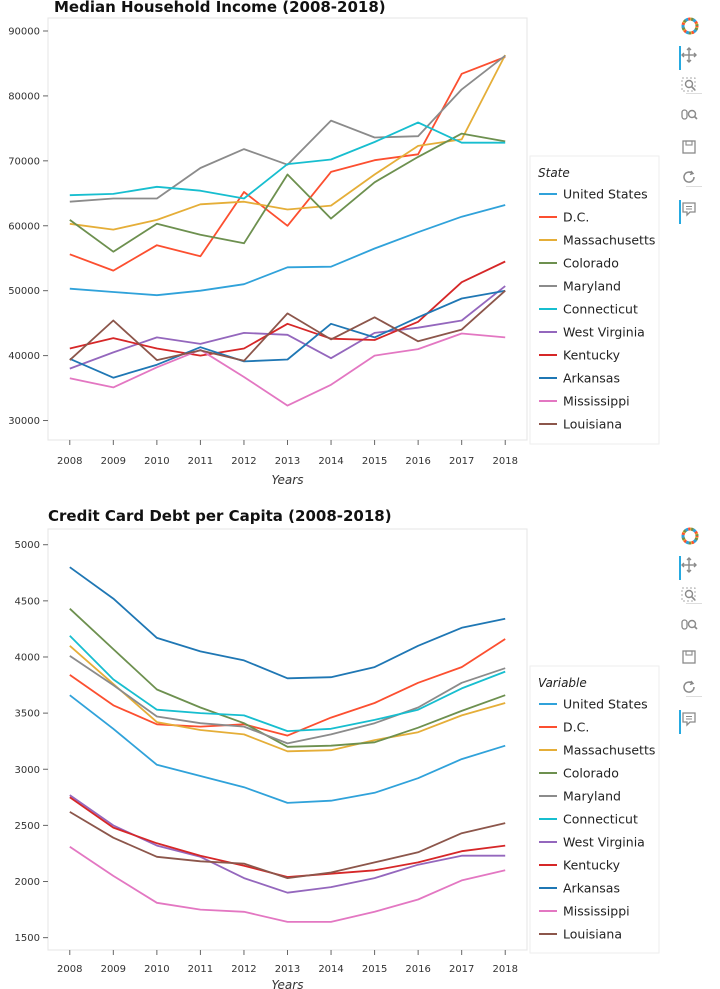  What do you see at coordinates (27, 714) in the screenshot?
I see `y-tick-label: 3500` at bounding box center [27, 714].